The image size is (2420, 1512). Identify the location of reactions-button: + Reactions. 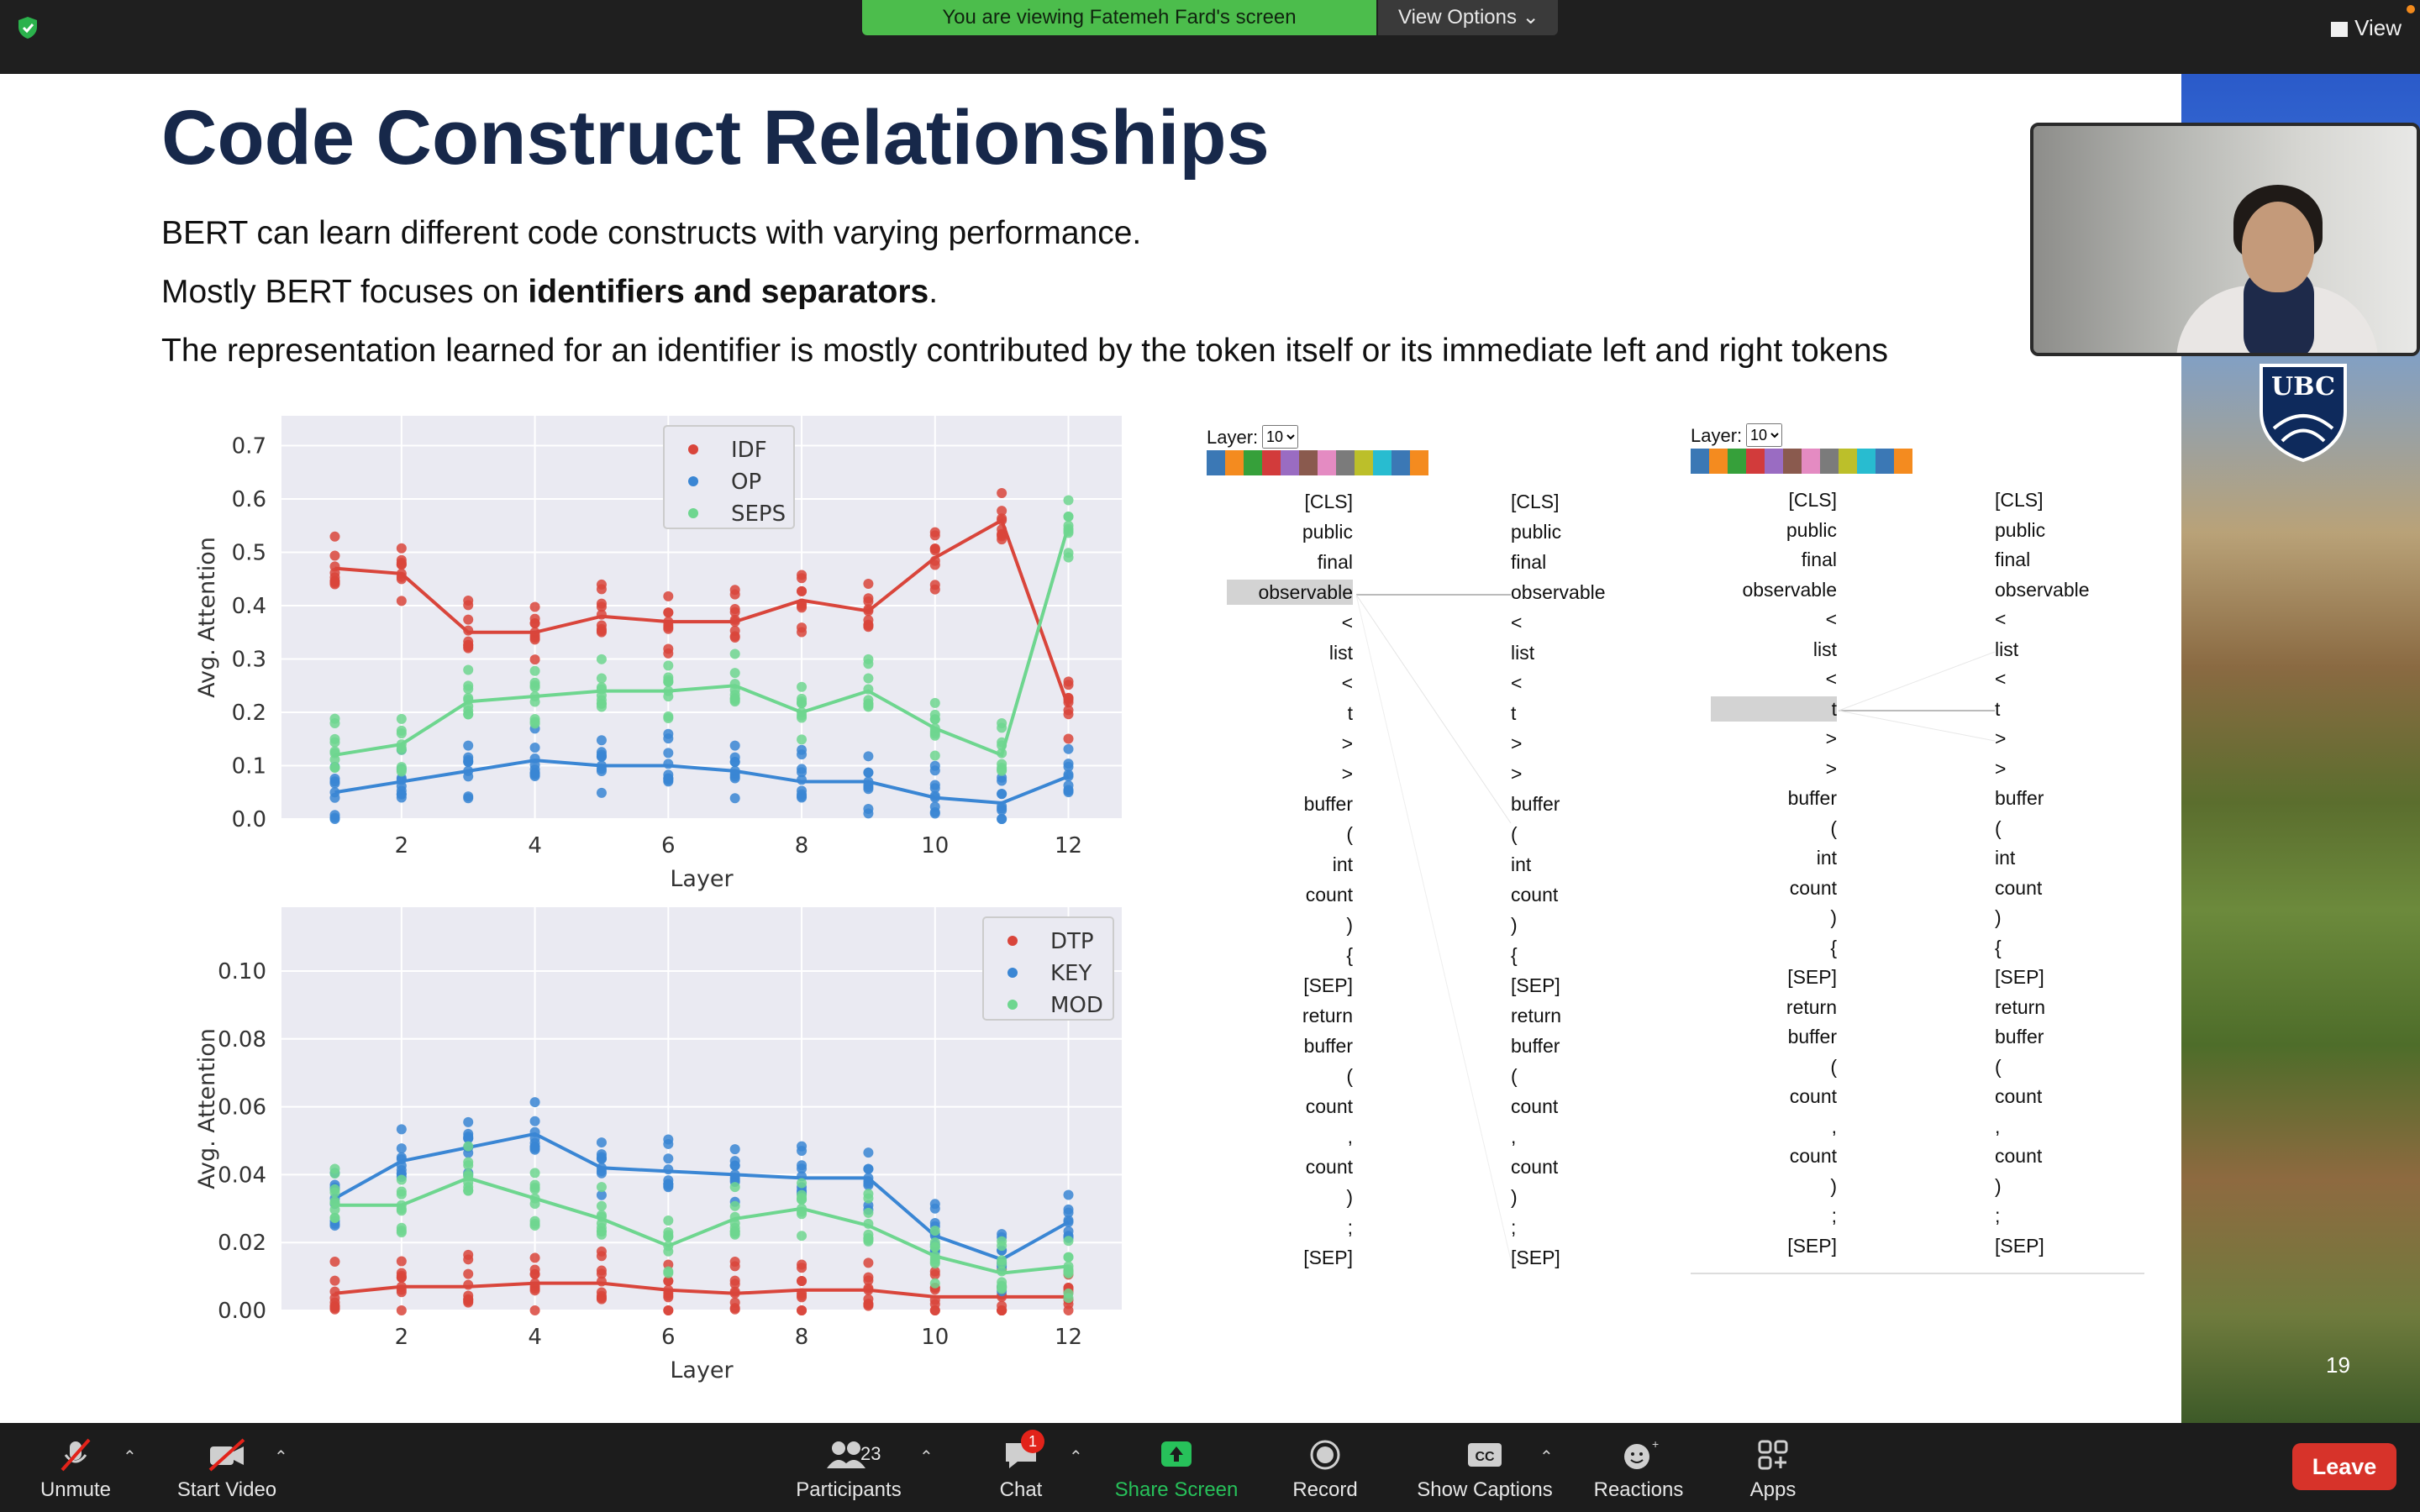
(1638, 1469).